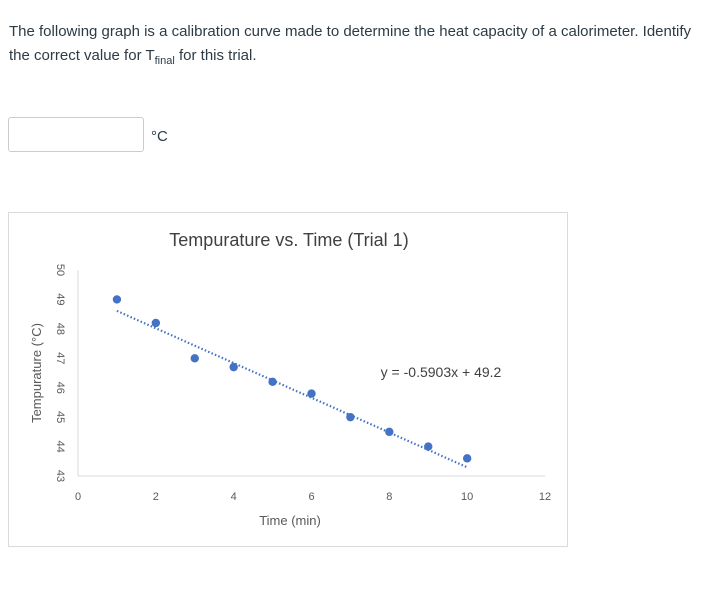 Image resolution: width=702 pixels, height=589 pixels. Describe the element at coordinates (164, 61) in the screenshot. I see `question-subscript: final` at that location.